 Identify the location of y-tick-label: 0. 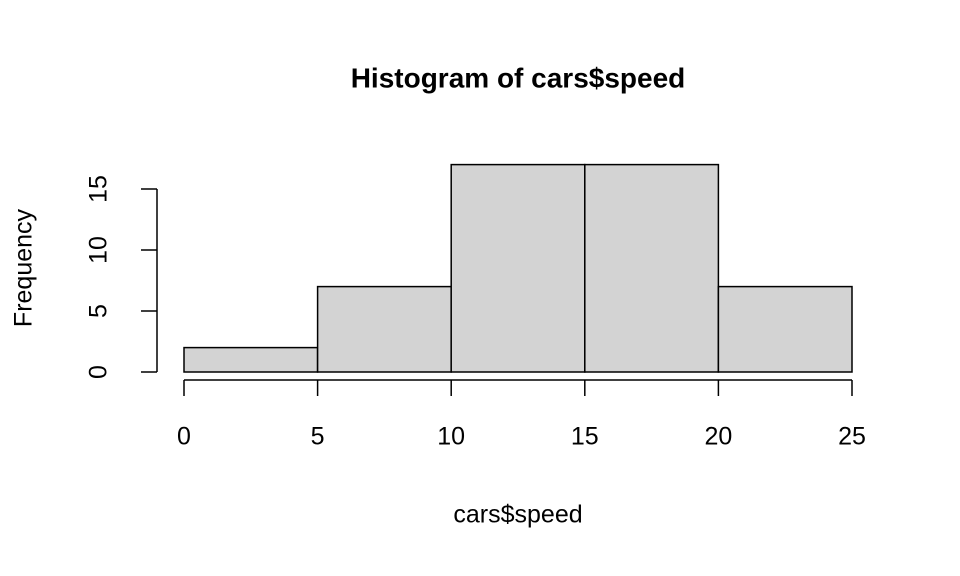
(99, 372).